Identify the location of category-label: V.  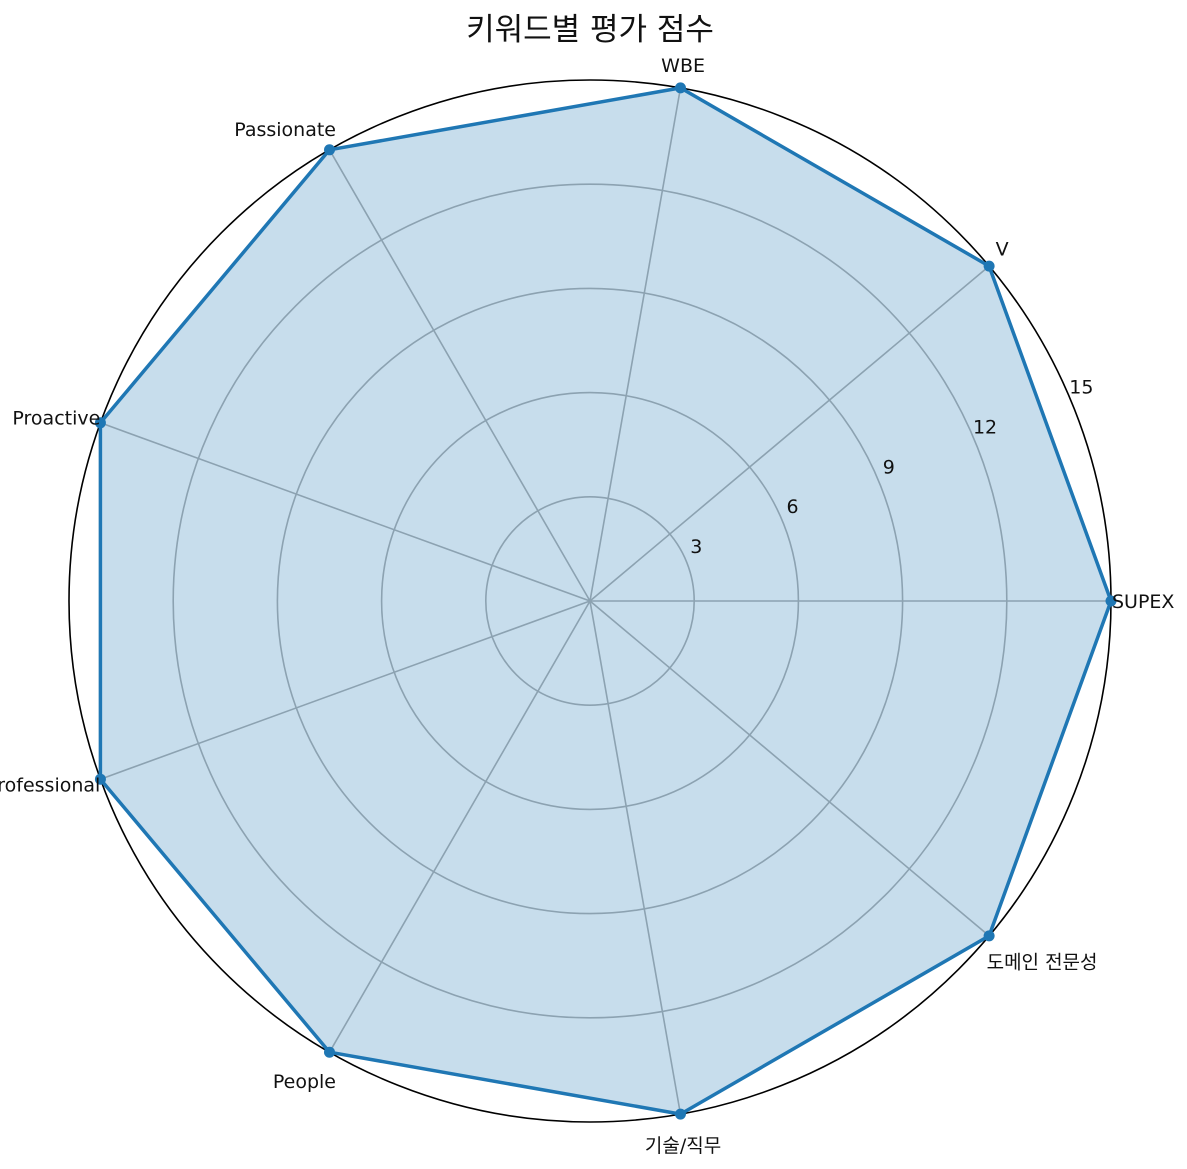
(1002, 249).